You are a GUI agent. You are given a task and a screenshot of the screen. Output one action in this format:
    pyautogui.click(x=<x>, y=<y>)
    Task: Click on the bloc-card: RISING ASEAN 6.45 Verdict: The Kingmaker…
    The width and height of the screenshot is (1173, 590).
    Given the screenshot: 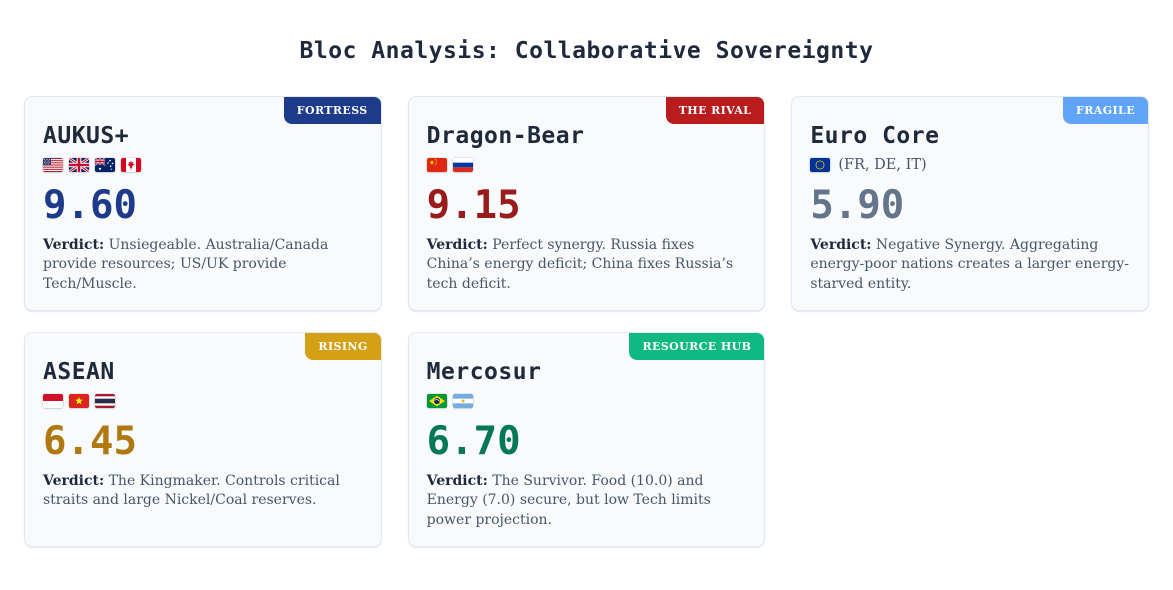 What is the action you would take?
    pyautogui.click(x=203, y=439)
    